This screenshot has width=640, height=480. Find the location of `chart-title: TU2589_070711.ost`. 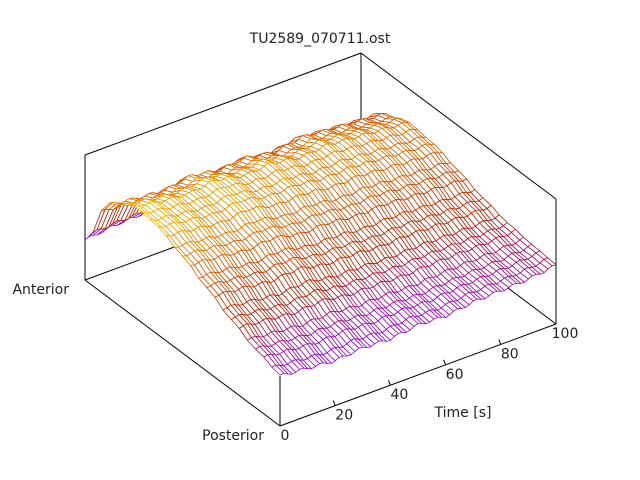

chart-title: TU2589_070711.ost is located at coordinates (320, 39).